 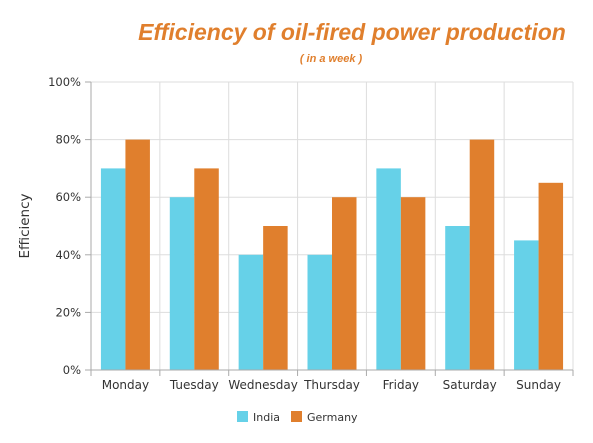 I want to click on x-tick-label-monday: Monday, so click(x=125, y=385).